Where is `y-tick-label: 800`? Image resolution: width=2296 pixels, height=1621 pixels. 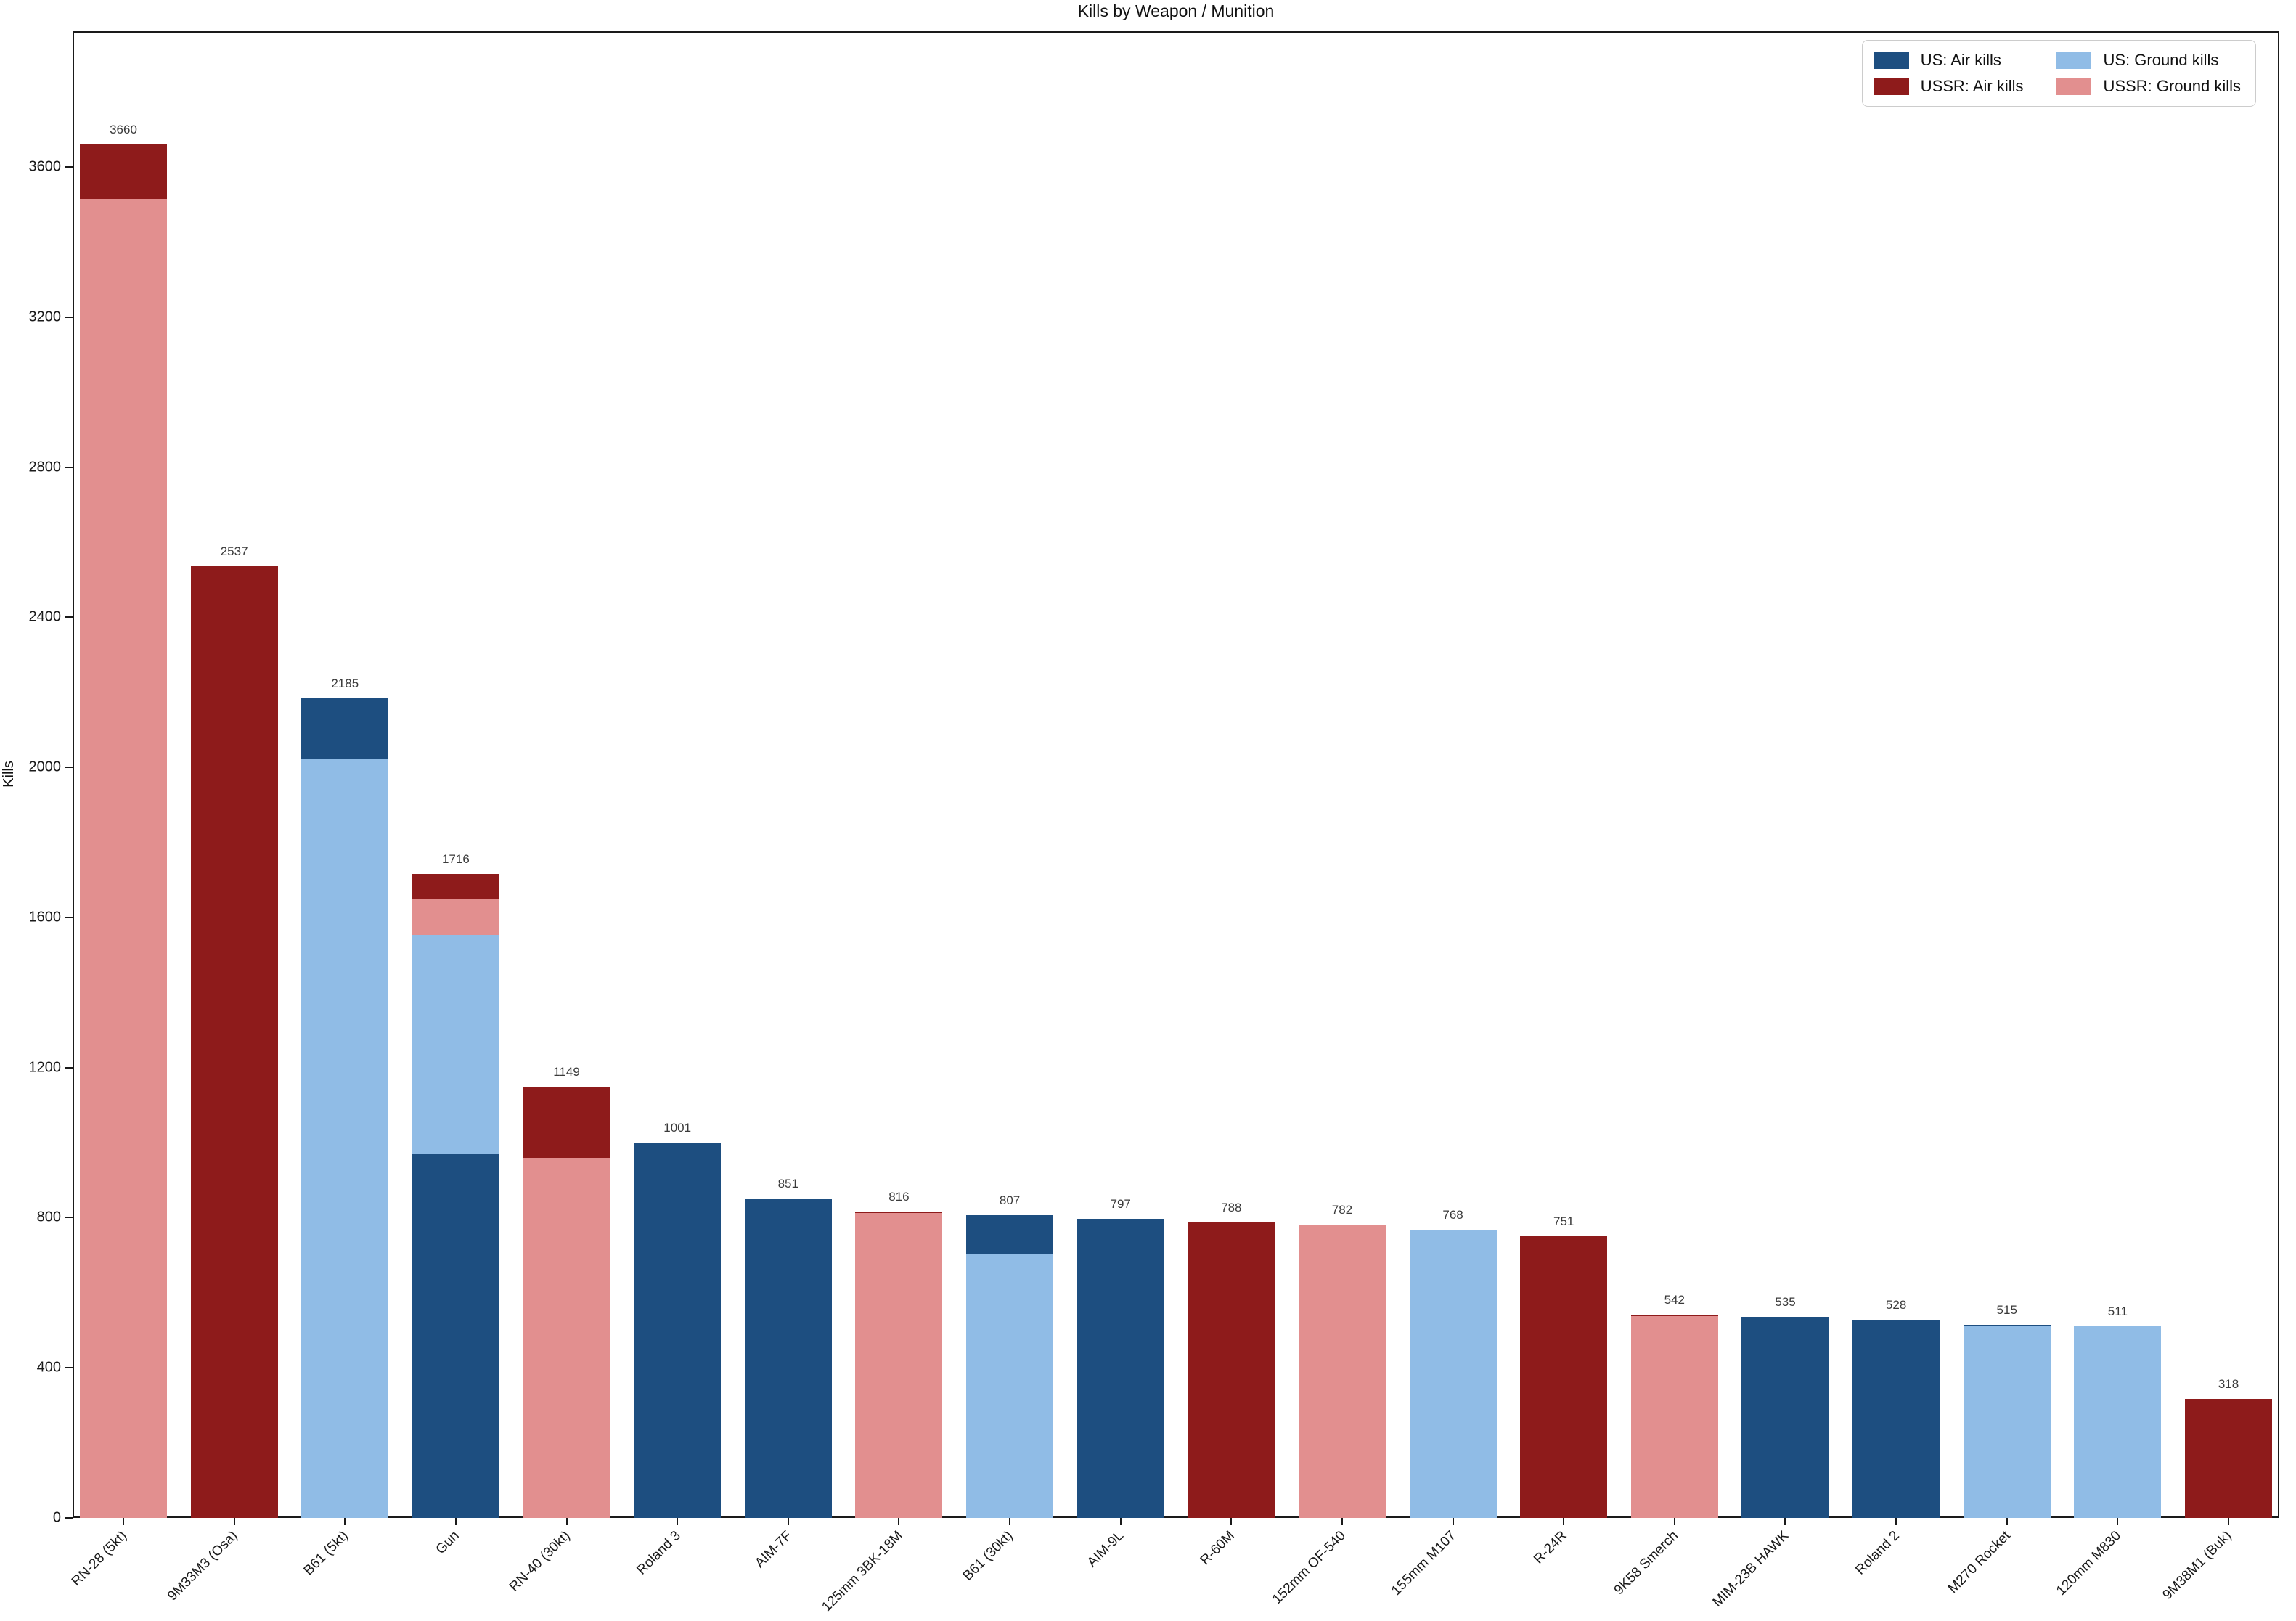
y-tick-label: 800 is located at coordinates (48, 1217).